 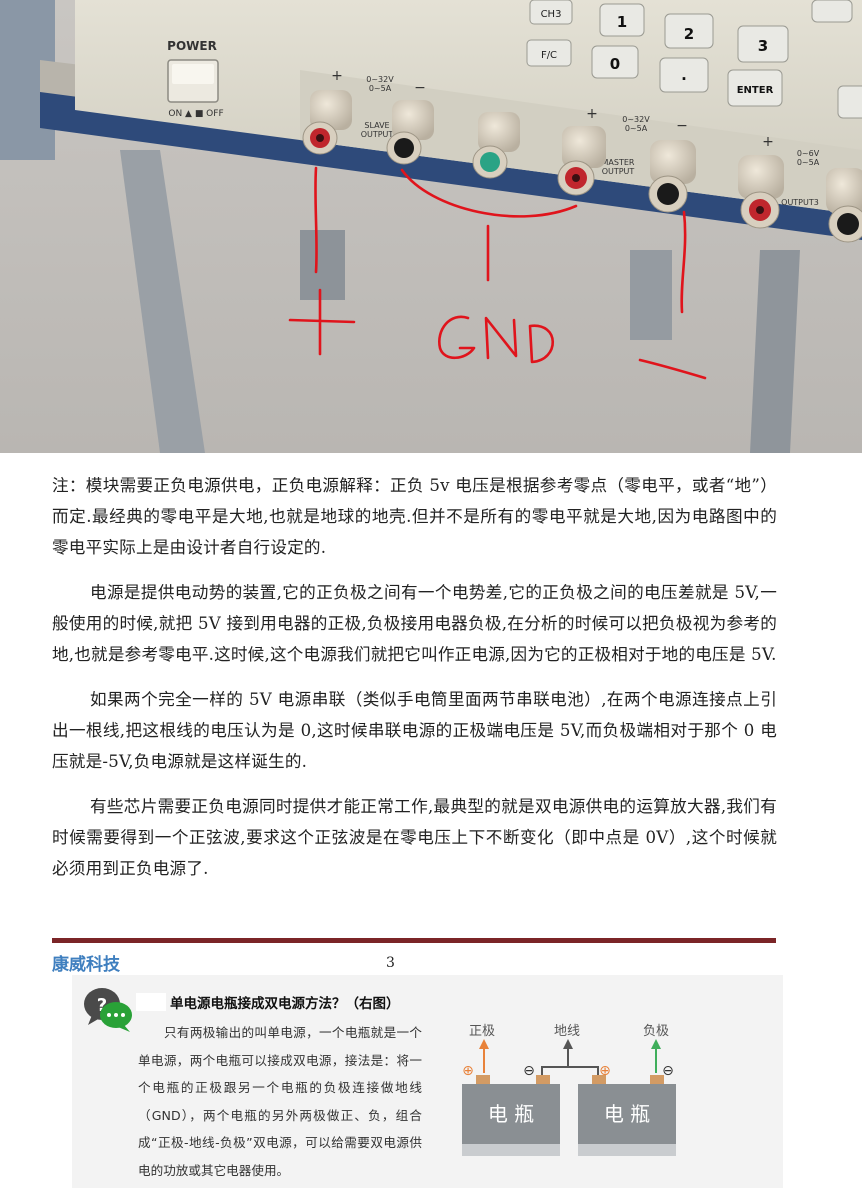 What do you see at coordinates (618, 167) in the screenshot?
I see `master-label: MASTER OUTPUT` at bounding box center [618, 167].